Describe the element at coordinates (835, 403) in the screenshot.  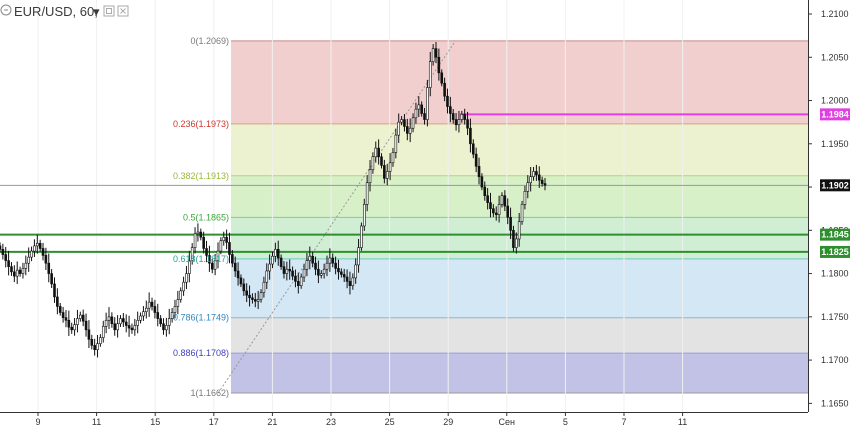
I see `price-tick-label: 1.1650` at that location.